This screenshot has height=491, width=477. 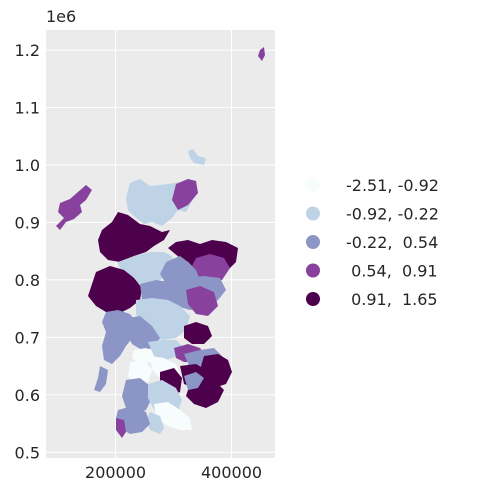 What do you see at coordinates (27, 165) in the screenshot?
I see `y-tick-label: 1.0` at bounding box center [27, 165].